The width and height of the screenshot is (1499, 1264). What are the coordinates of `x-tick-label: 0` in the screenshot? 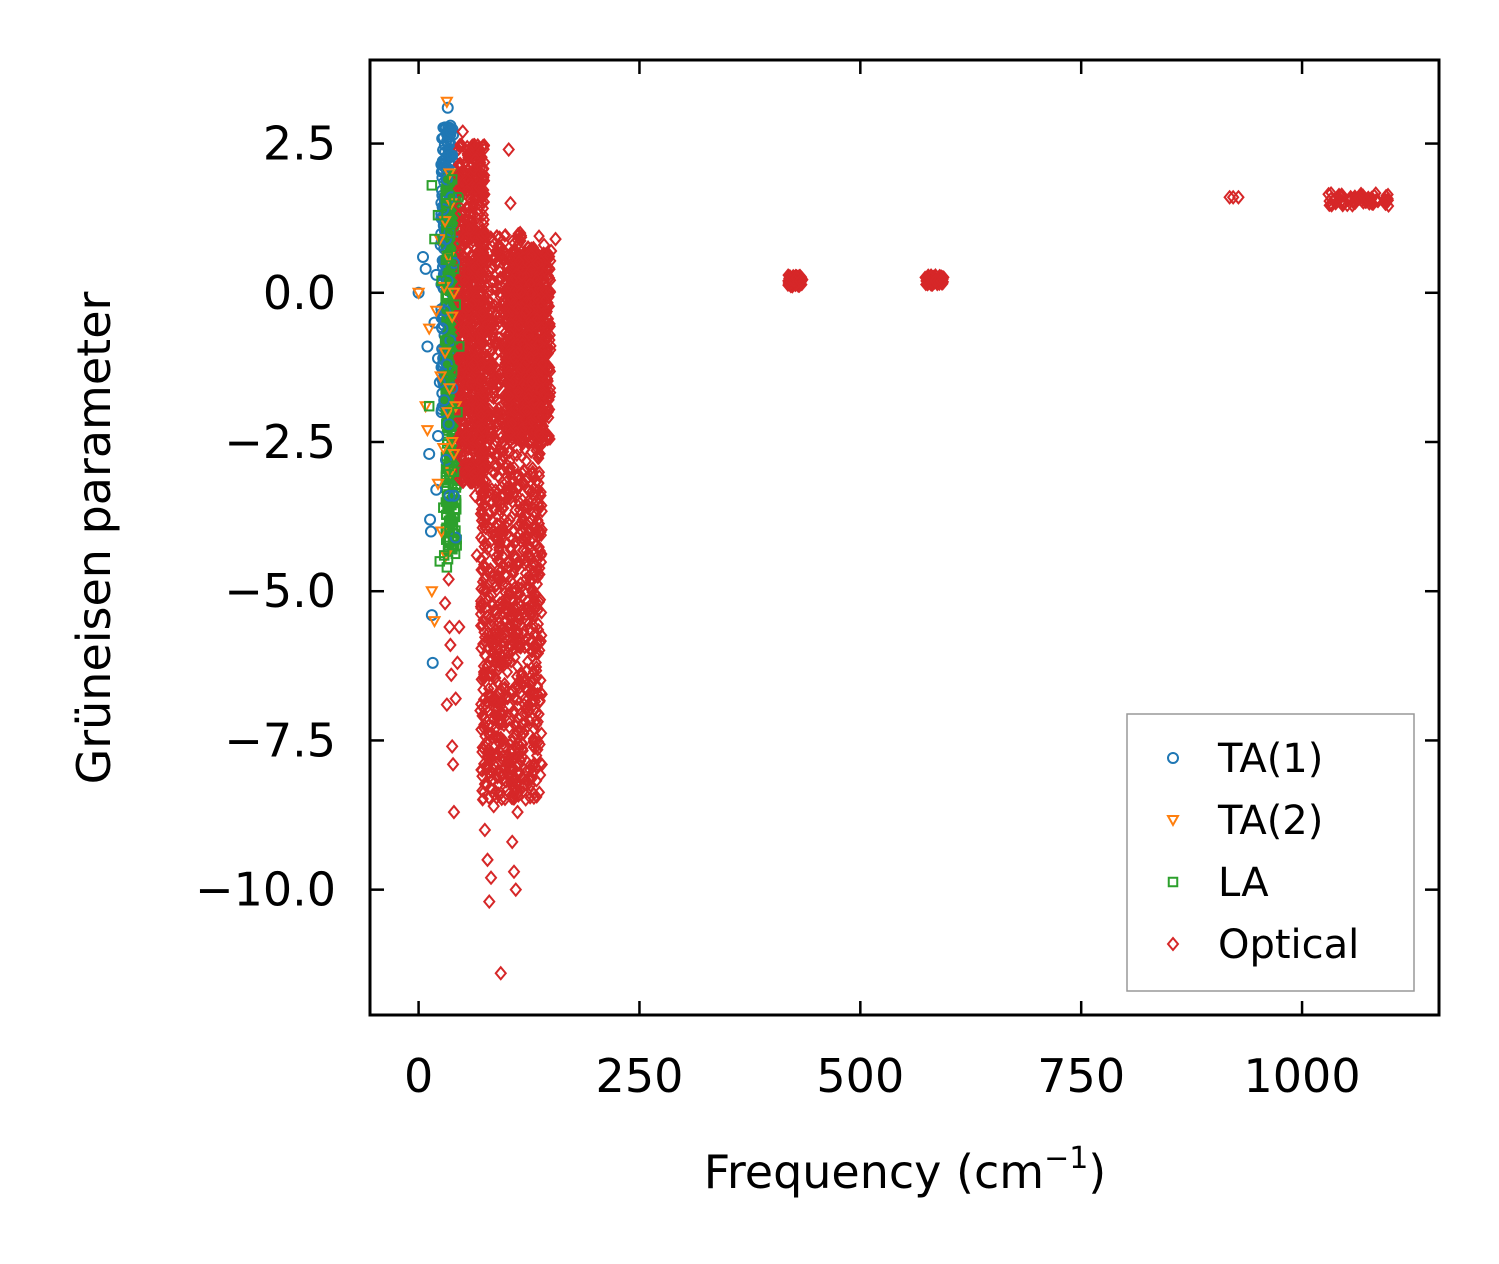 It's located at (418, 1076).